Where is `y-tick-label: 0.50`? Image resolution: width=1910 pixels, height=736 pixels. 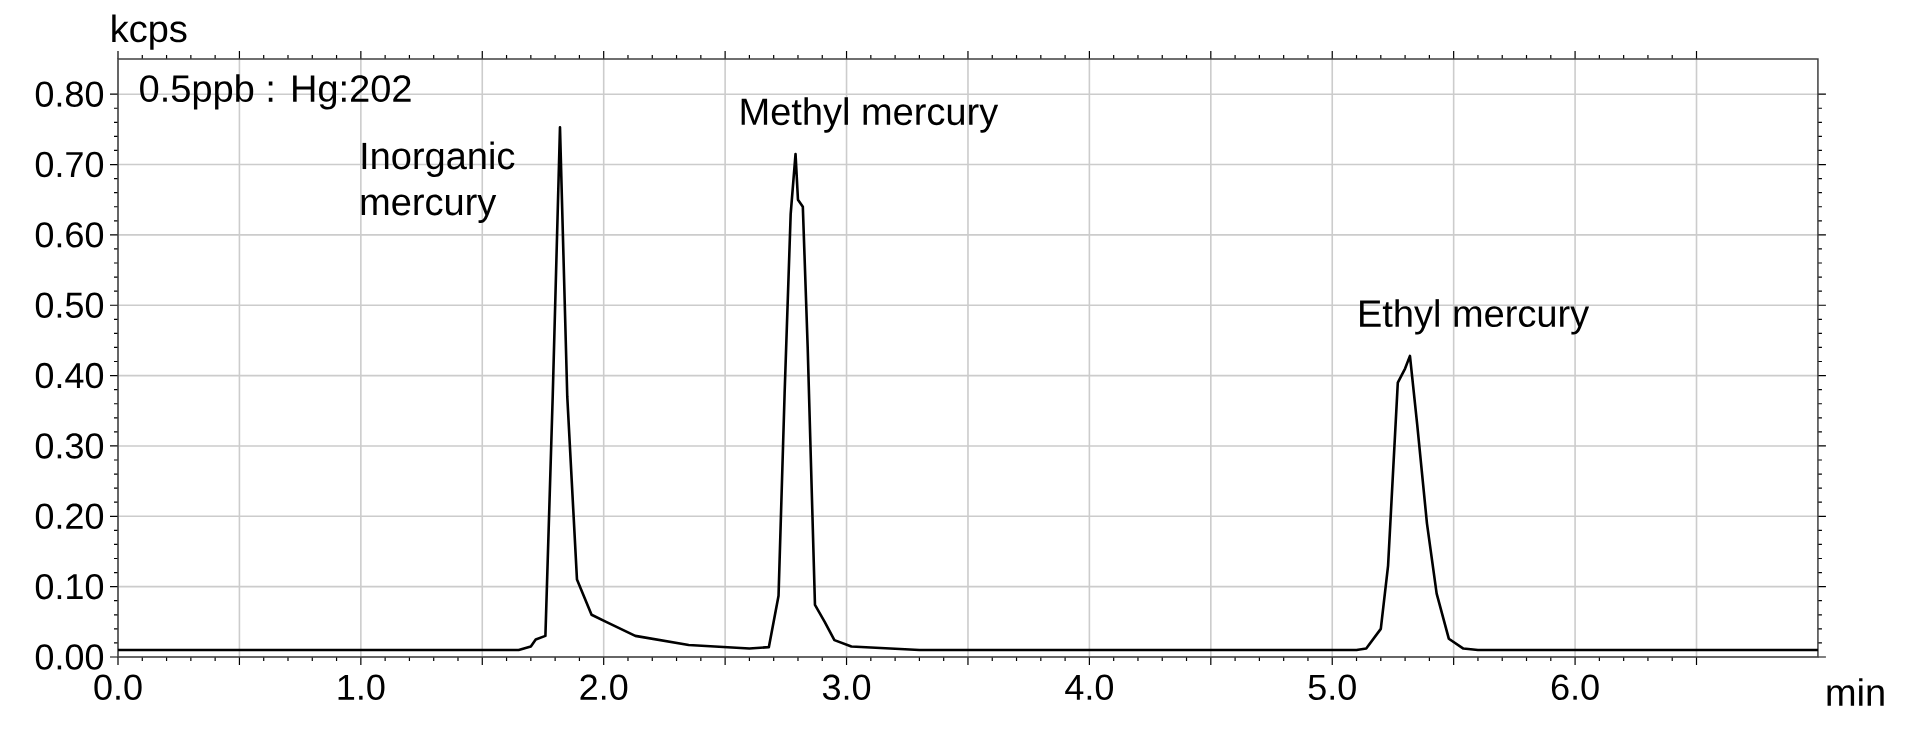 y-tick-label: 0.50 is located at coordinates (69, 305).